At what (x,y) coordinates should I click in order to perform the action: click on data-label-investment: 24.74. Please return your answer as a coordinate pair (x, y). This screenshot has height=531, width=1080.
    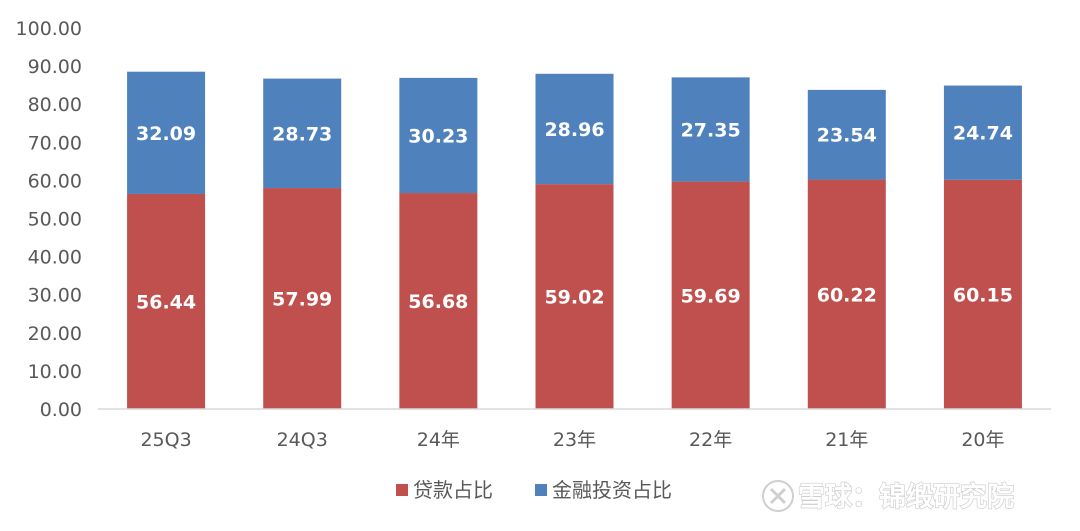
    Looking at the image, I should click on (983, 134).